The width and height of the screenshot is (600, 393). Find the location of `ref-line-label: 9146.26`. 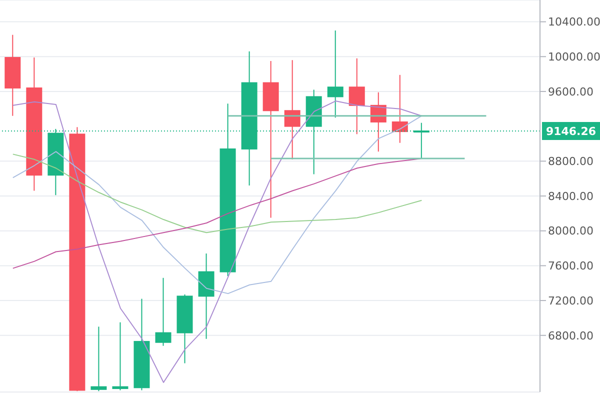

ref-line-label: 9146.26 is located at coordinates (571, 131).